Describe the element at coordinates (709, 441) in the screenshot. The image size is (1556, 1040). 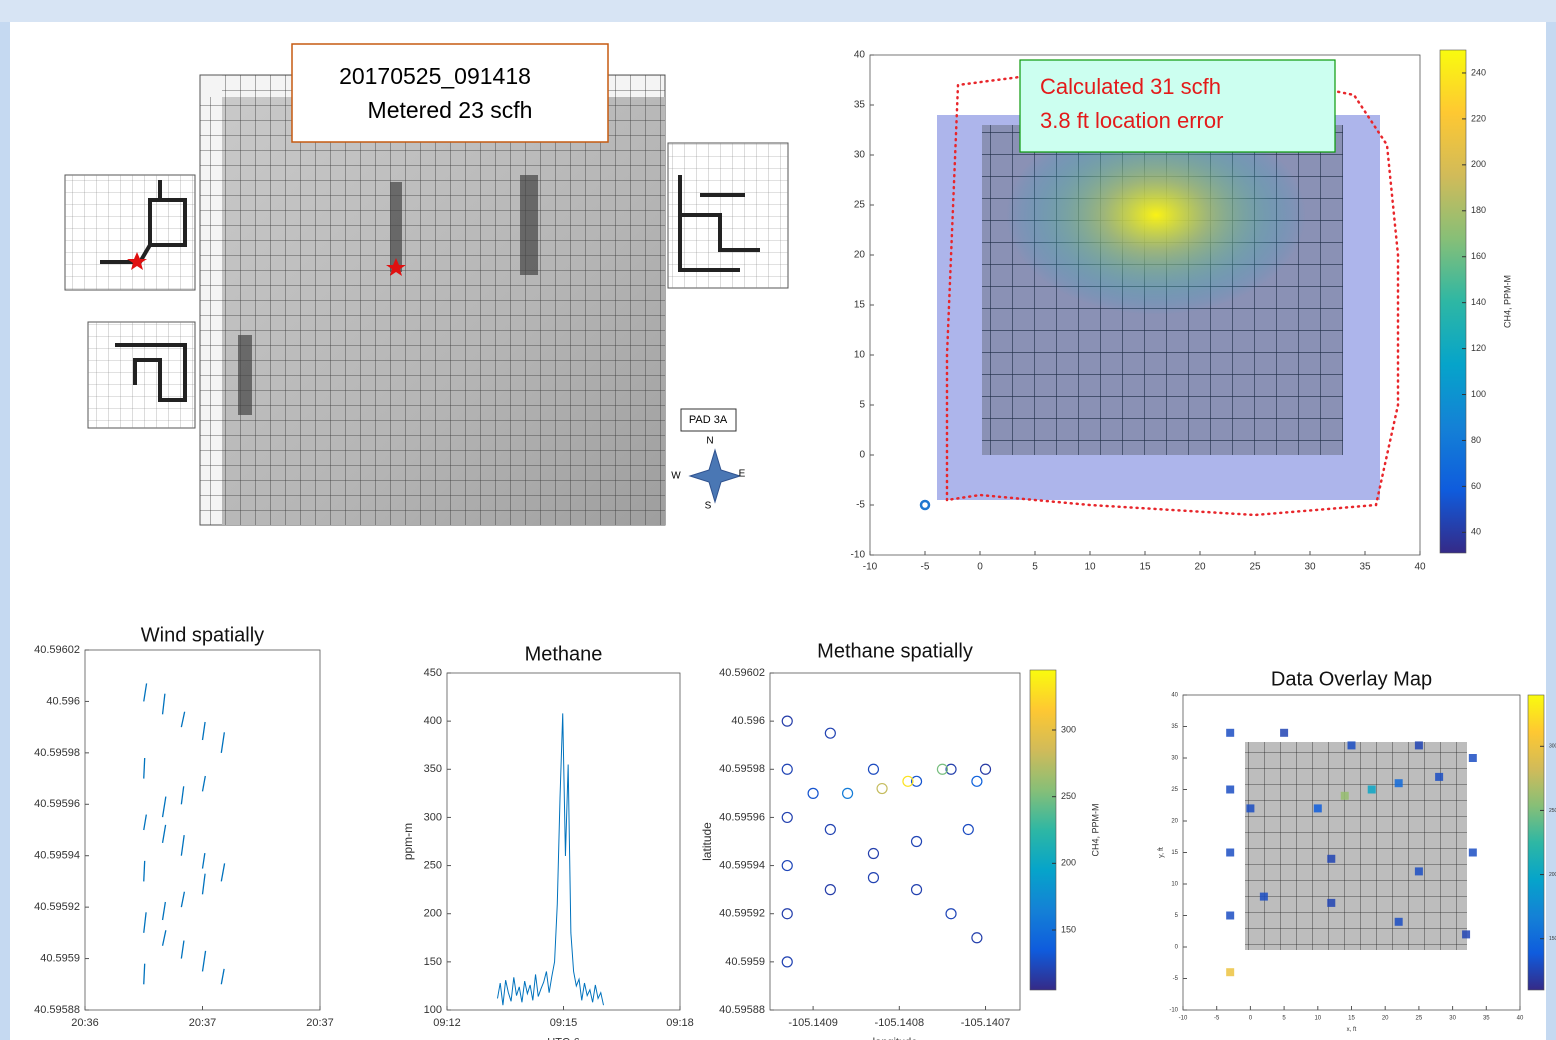
I see `compass-n: N` at that location.